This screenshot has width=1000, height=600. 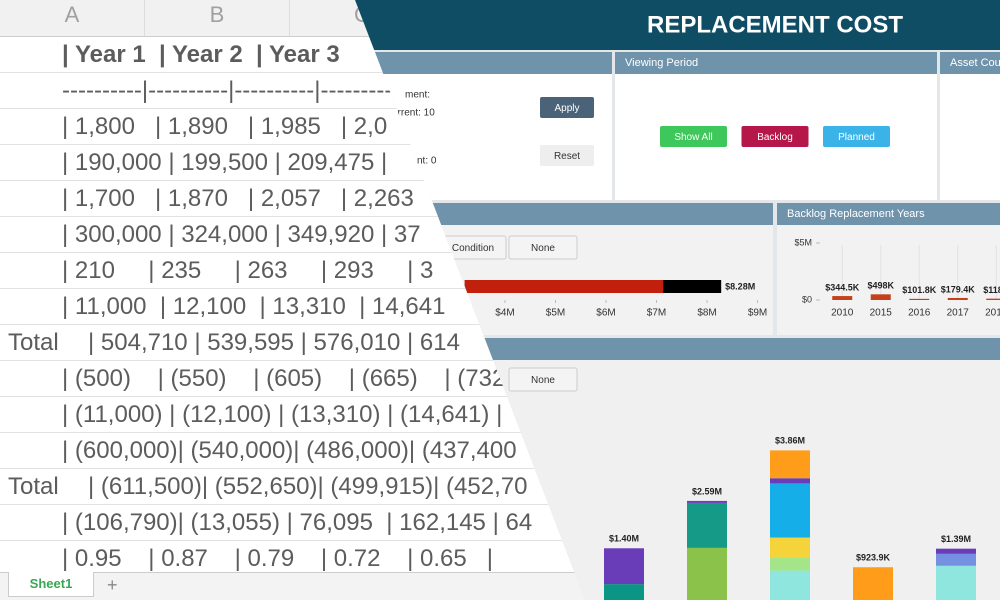 What do you see at coordinates (274, 342) in the screenshot?
I see `row-text: | 504,710 | 539,595 | 576,010 | 614` at bounding box center [274, 342].